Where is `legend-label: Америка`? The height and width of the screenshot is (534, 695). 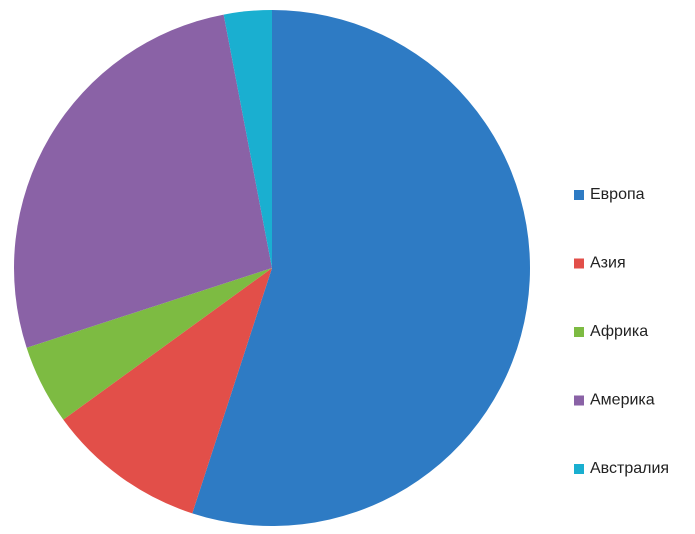 legend-label: Америка is located at coordinates (622, 400).